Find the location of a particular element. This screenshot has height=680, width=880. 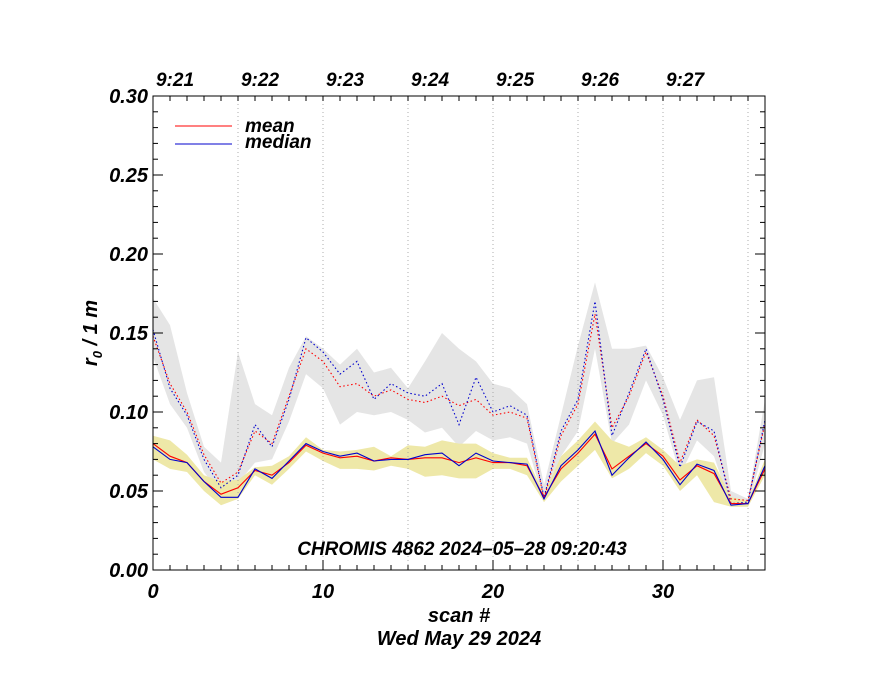

y-tick-label: 0.15 is located at coordinates (129, 334).